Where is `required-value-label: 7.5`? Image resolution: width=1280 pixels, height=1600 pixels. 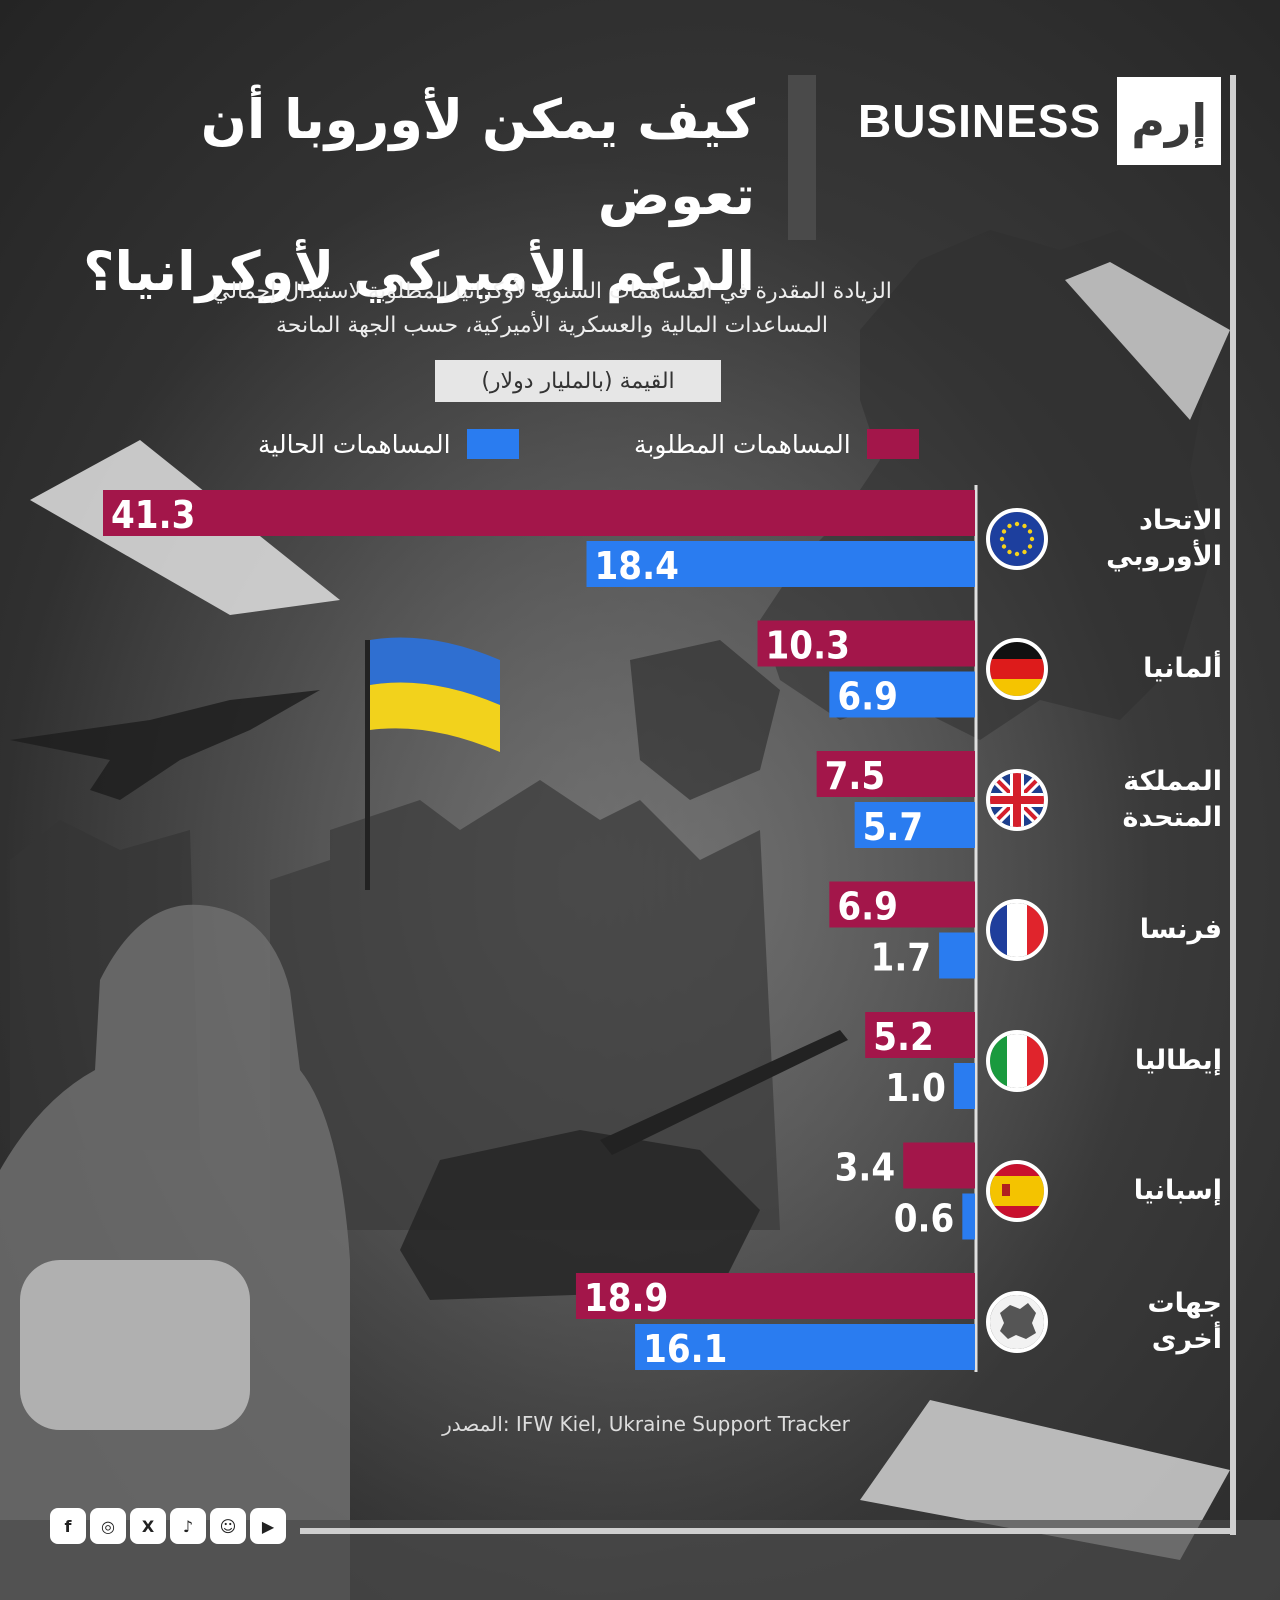 required-value-label: 7.5 is located at coordinates (855, 776).